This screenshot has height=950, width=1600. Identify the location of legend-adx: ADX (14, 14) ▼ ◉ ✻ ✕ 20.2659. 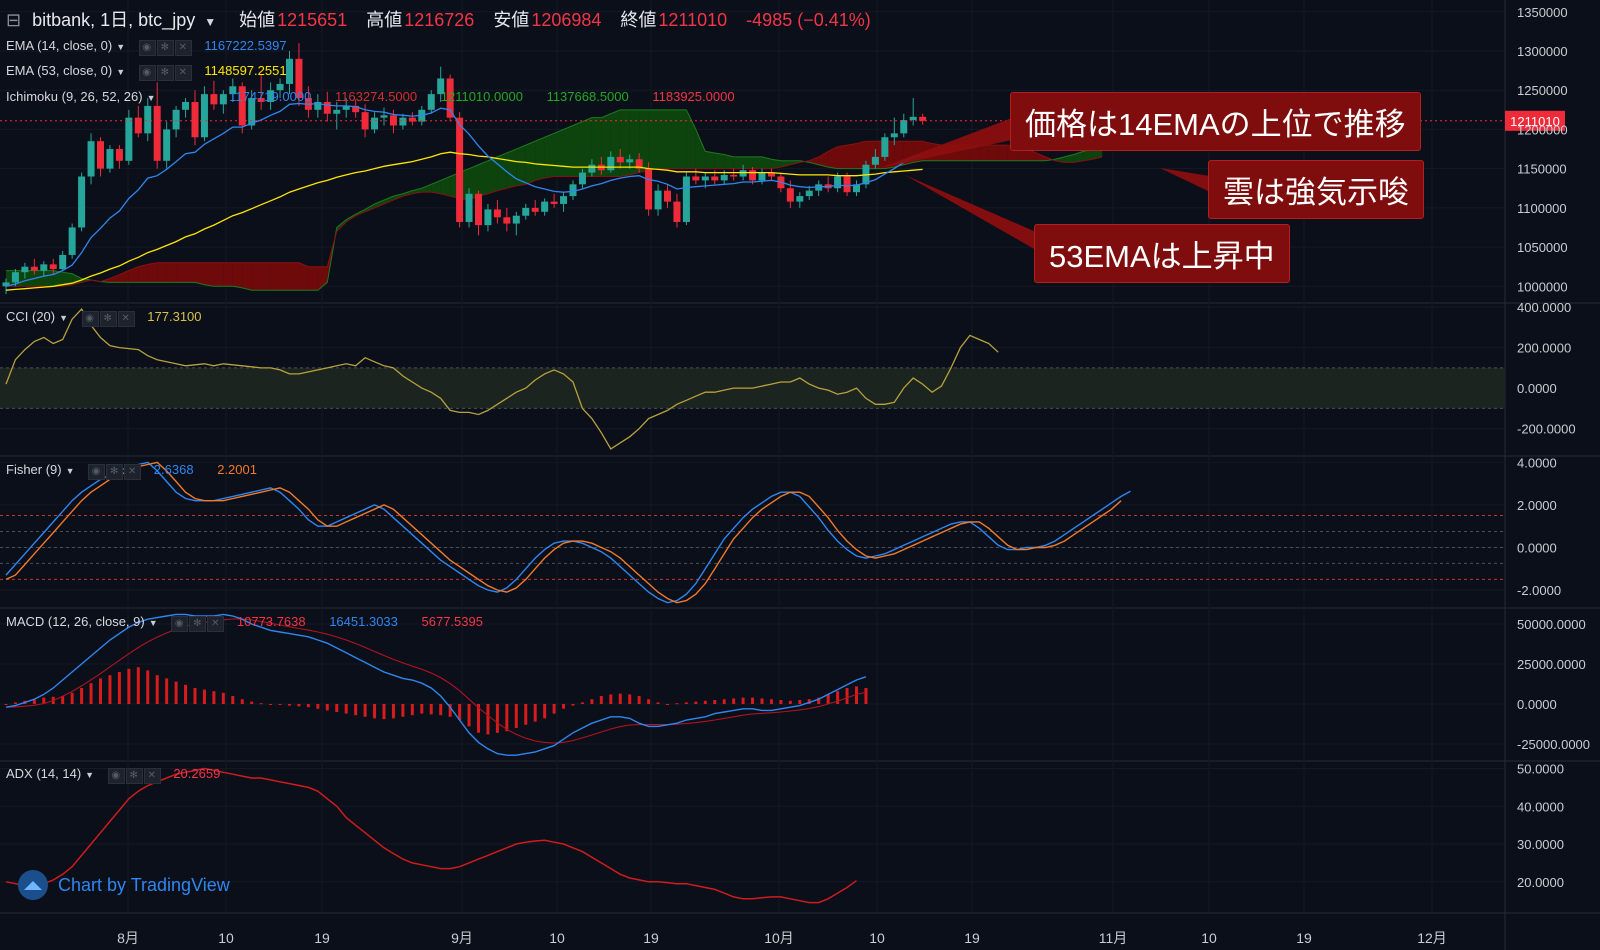
(123, 775).